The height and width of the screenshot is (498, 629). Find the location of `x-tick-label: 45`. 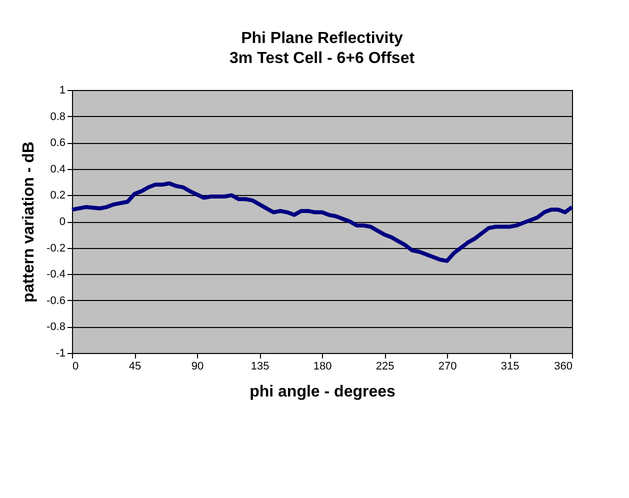

x-tick-label: 45 is located at coordinates (135, 366).